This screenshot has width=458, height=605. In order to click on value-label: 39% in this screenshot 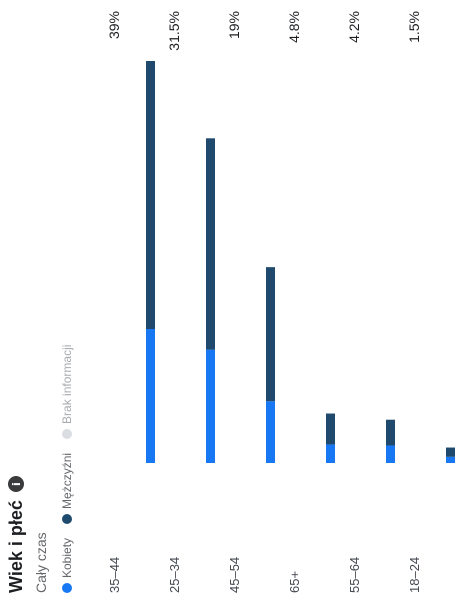, I will do `click(114, 25)`.